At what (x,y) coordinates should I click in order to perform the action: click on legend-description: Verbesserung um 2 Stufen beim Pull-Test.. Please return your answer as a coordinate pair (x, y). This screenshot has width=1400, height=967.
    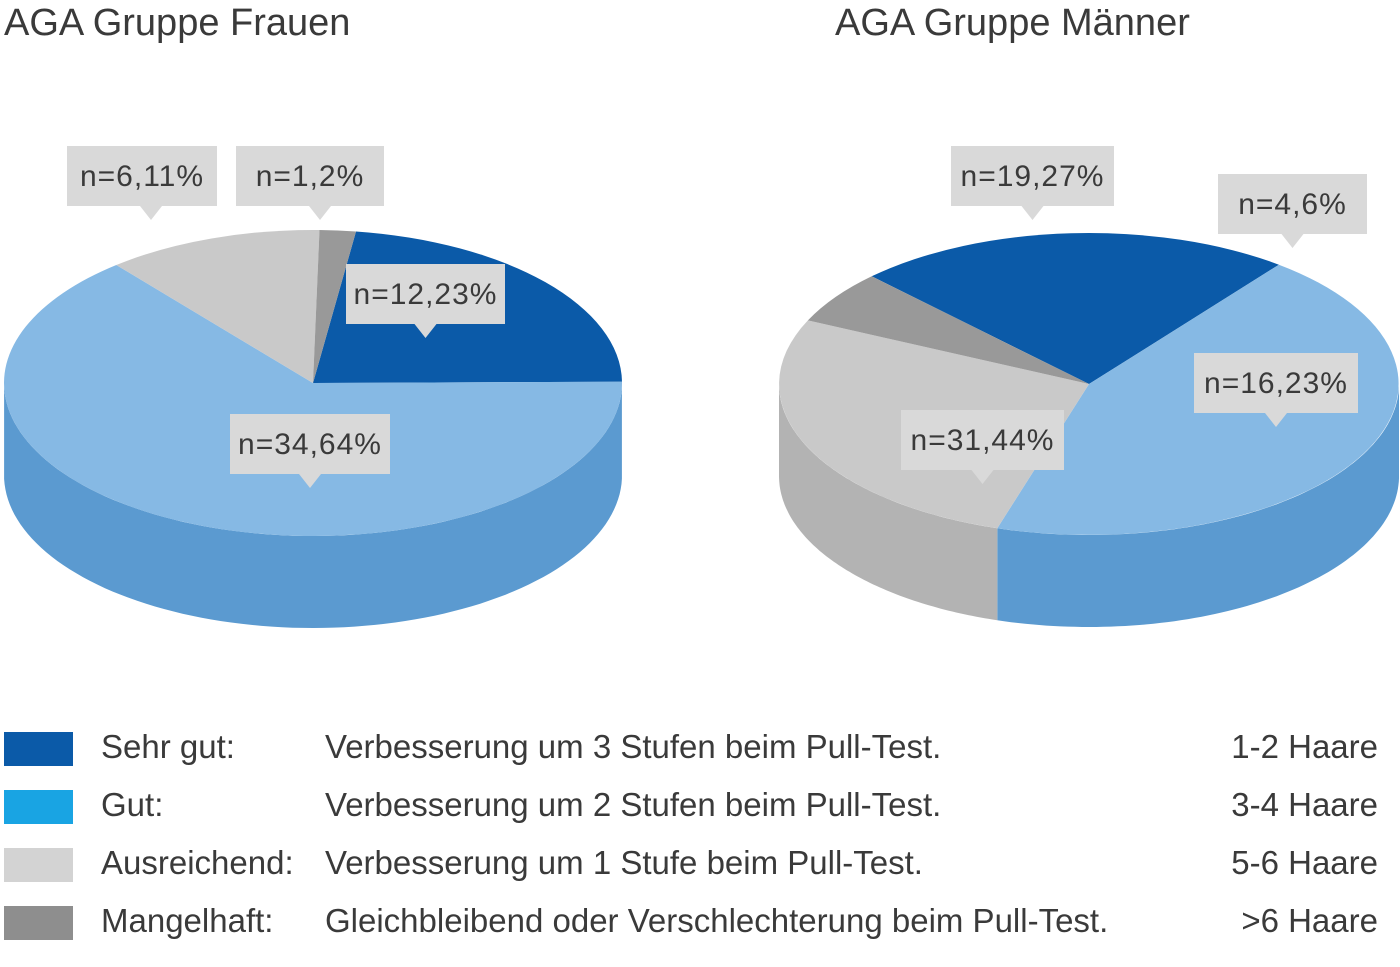
    Looking at the image, I should click on (633, 804).